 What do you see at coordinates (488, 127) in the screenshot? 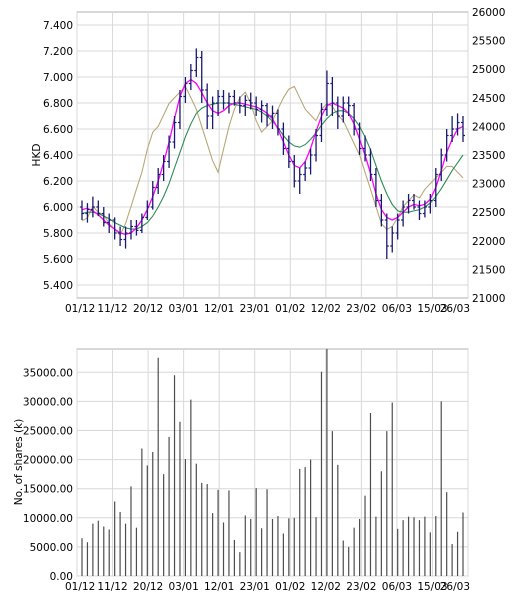
I see `index-y-tick-label: 24000` at bounding box center [488, 127].